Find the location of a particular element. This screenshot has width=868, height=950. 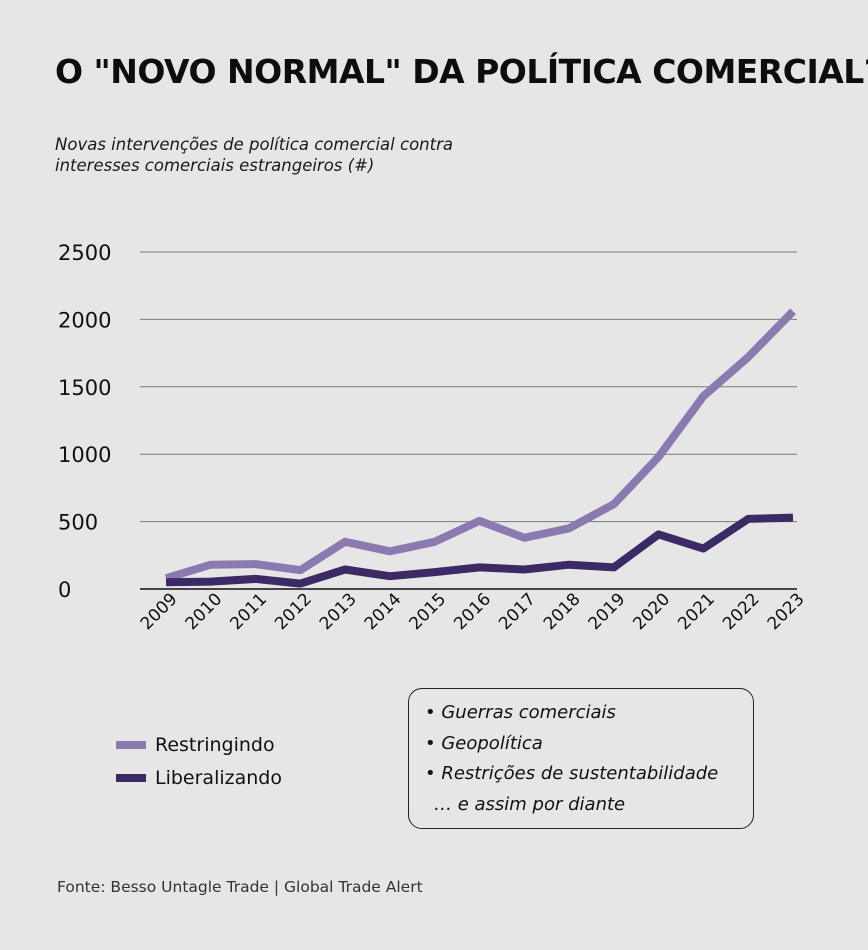

x-tick-label-2012: 2012 is located at coordinates (293, 611).